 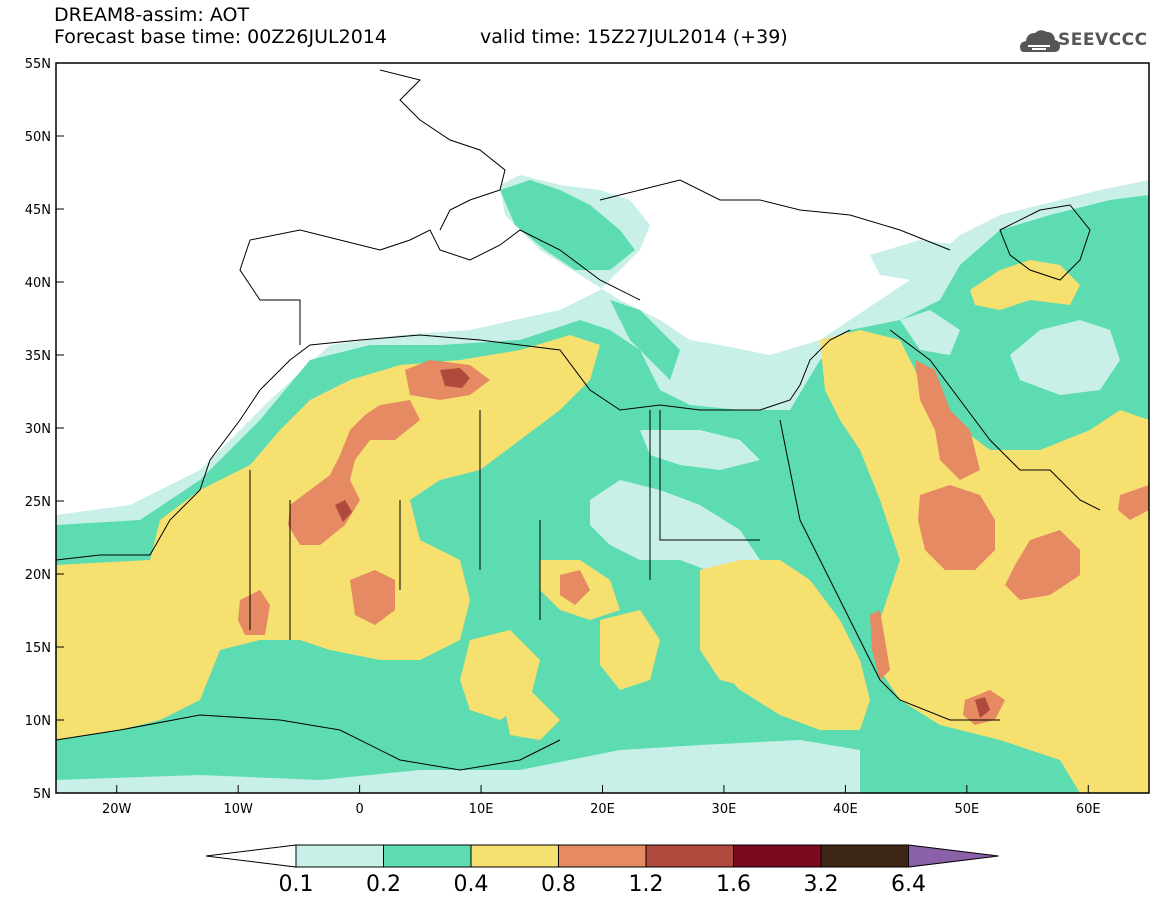 I want to click on lat-tick-label: 20N, so click(x=38, y=575).